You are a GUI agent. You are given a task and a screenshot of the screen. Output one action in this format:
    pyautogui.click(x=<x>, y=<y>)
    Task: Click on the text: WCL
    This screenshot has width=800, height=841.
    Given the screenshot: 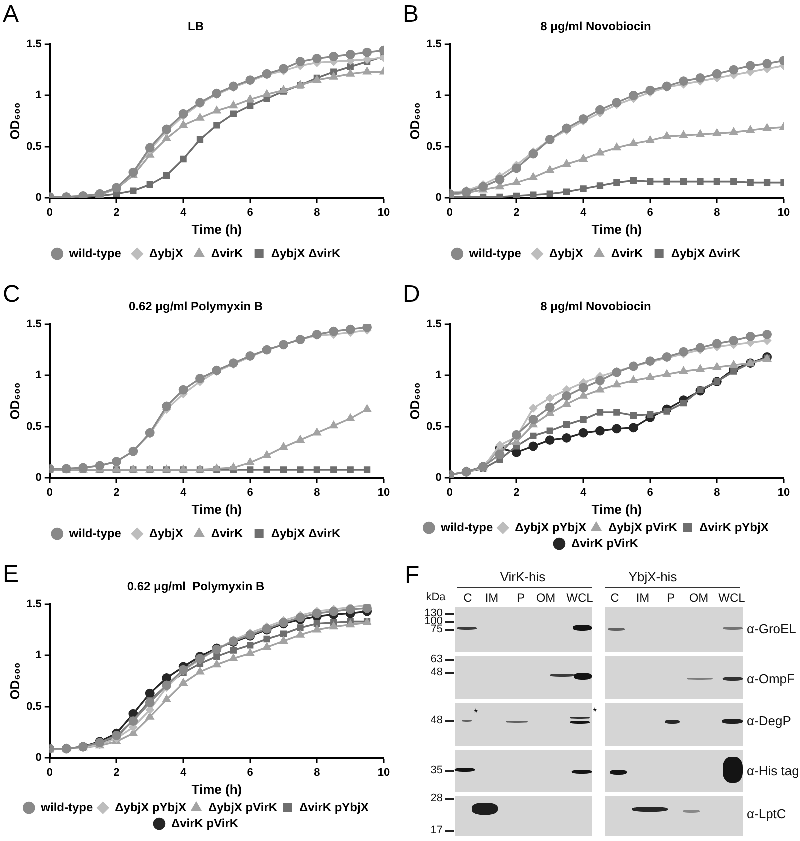 What is the action you would take?
    pyautogui.click(x=580, y=598)
    